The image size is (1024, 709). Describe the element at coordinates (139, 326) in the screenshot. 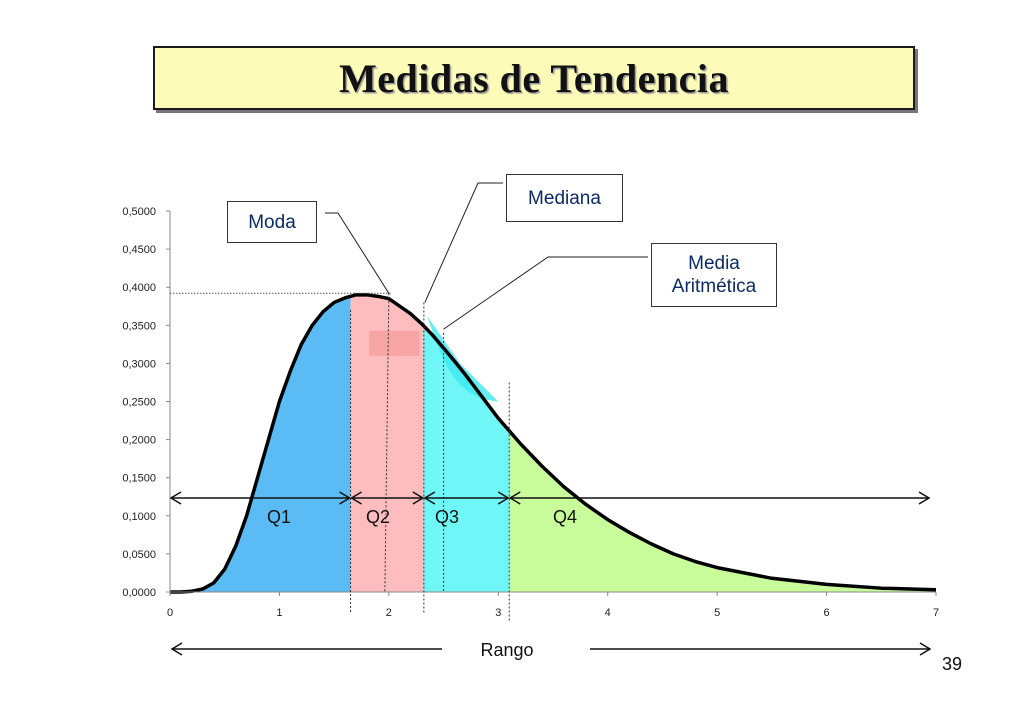

I see `y-tick-label: 0,3500` at that location.